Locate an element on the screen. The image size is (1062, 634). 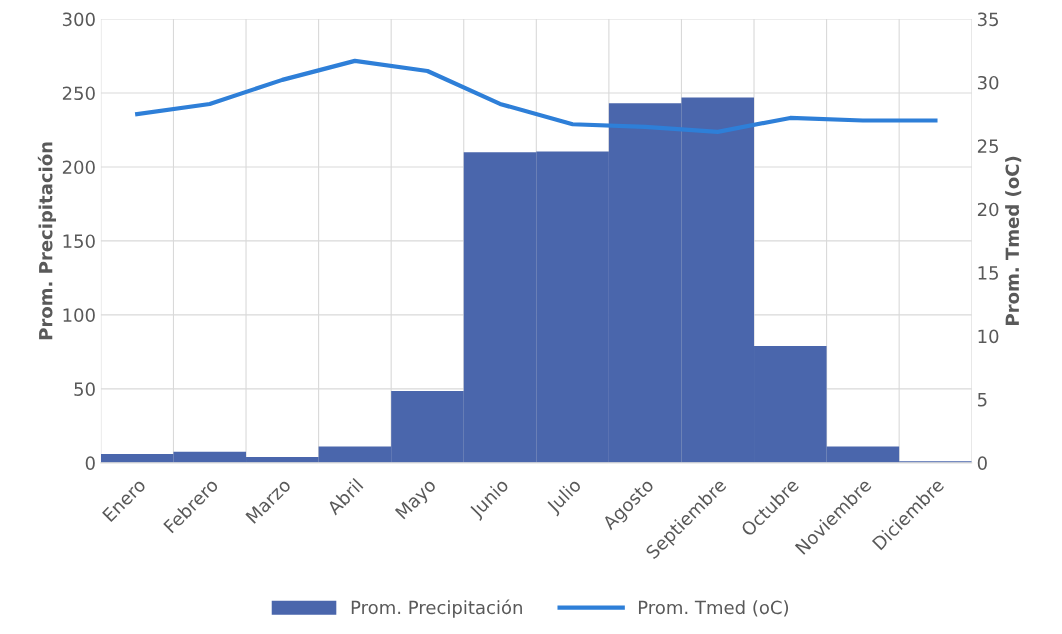
y-axis-title: Prom. Precipitación is located at coordinates (47, 241).